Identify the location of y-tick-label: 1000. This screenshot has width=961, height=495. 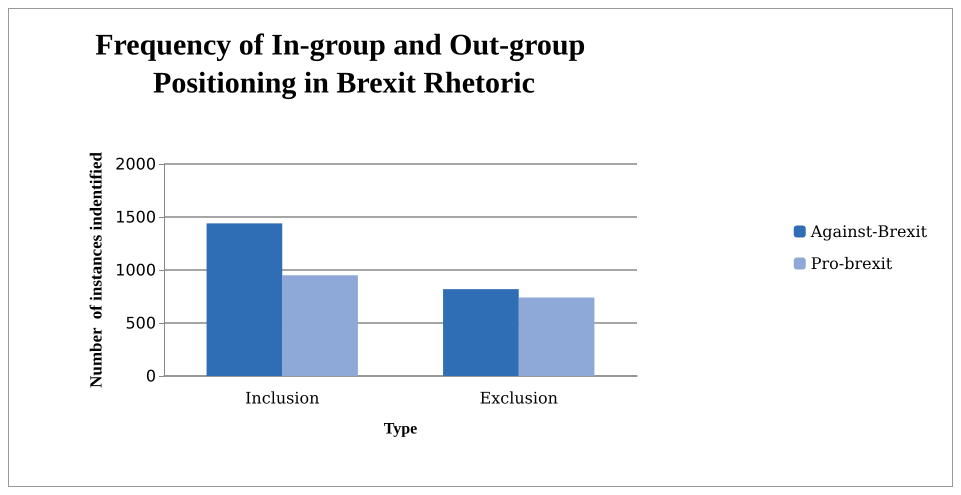
(135, 270).